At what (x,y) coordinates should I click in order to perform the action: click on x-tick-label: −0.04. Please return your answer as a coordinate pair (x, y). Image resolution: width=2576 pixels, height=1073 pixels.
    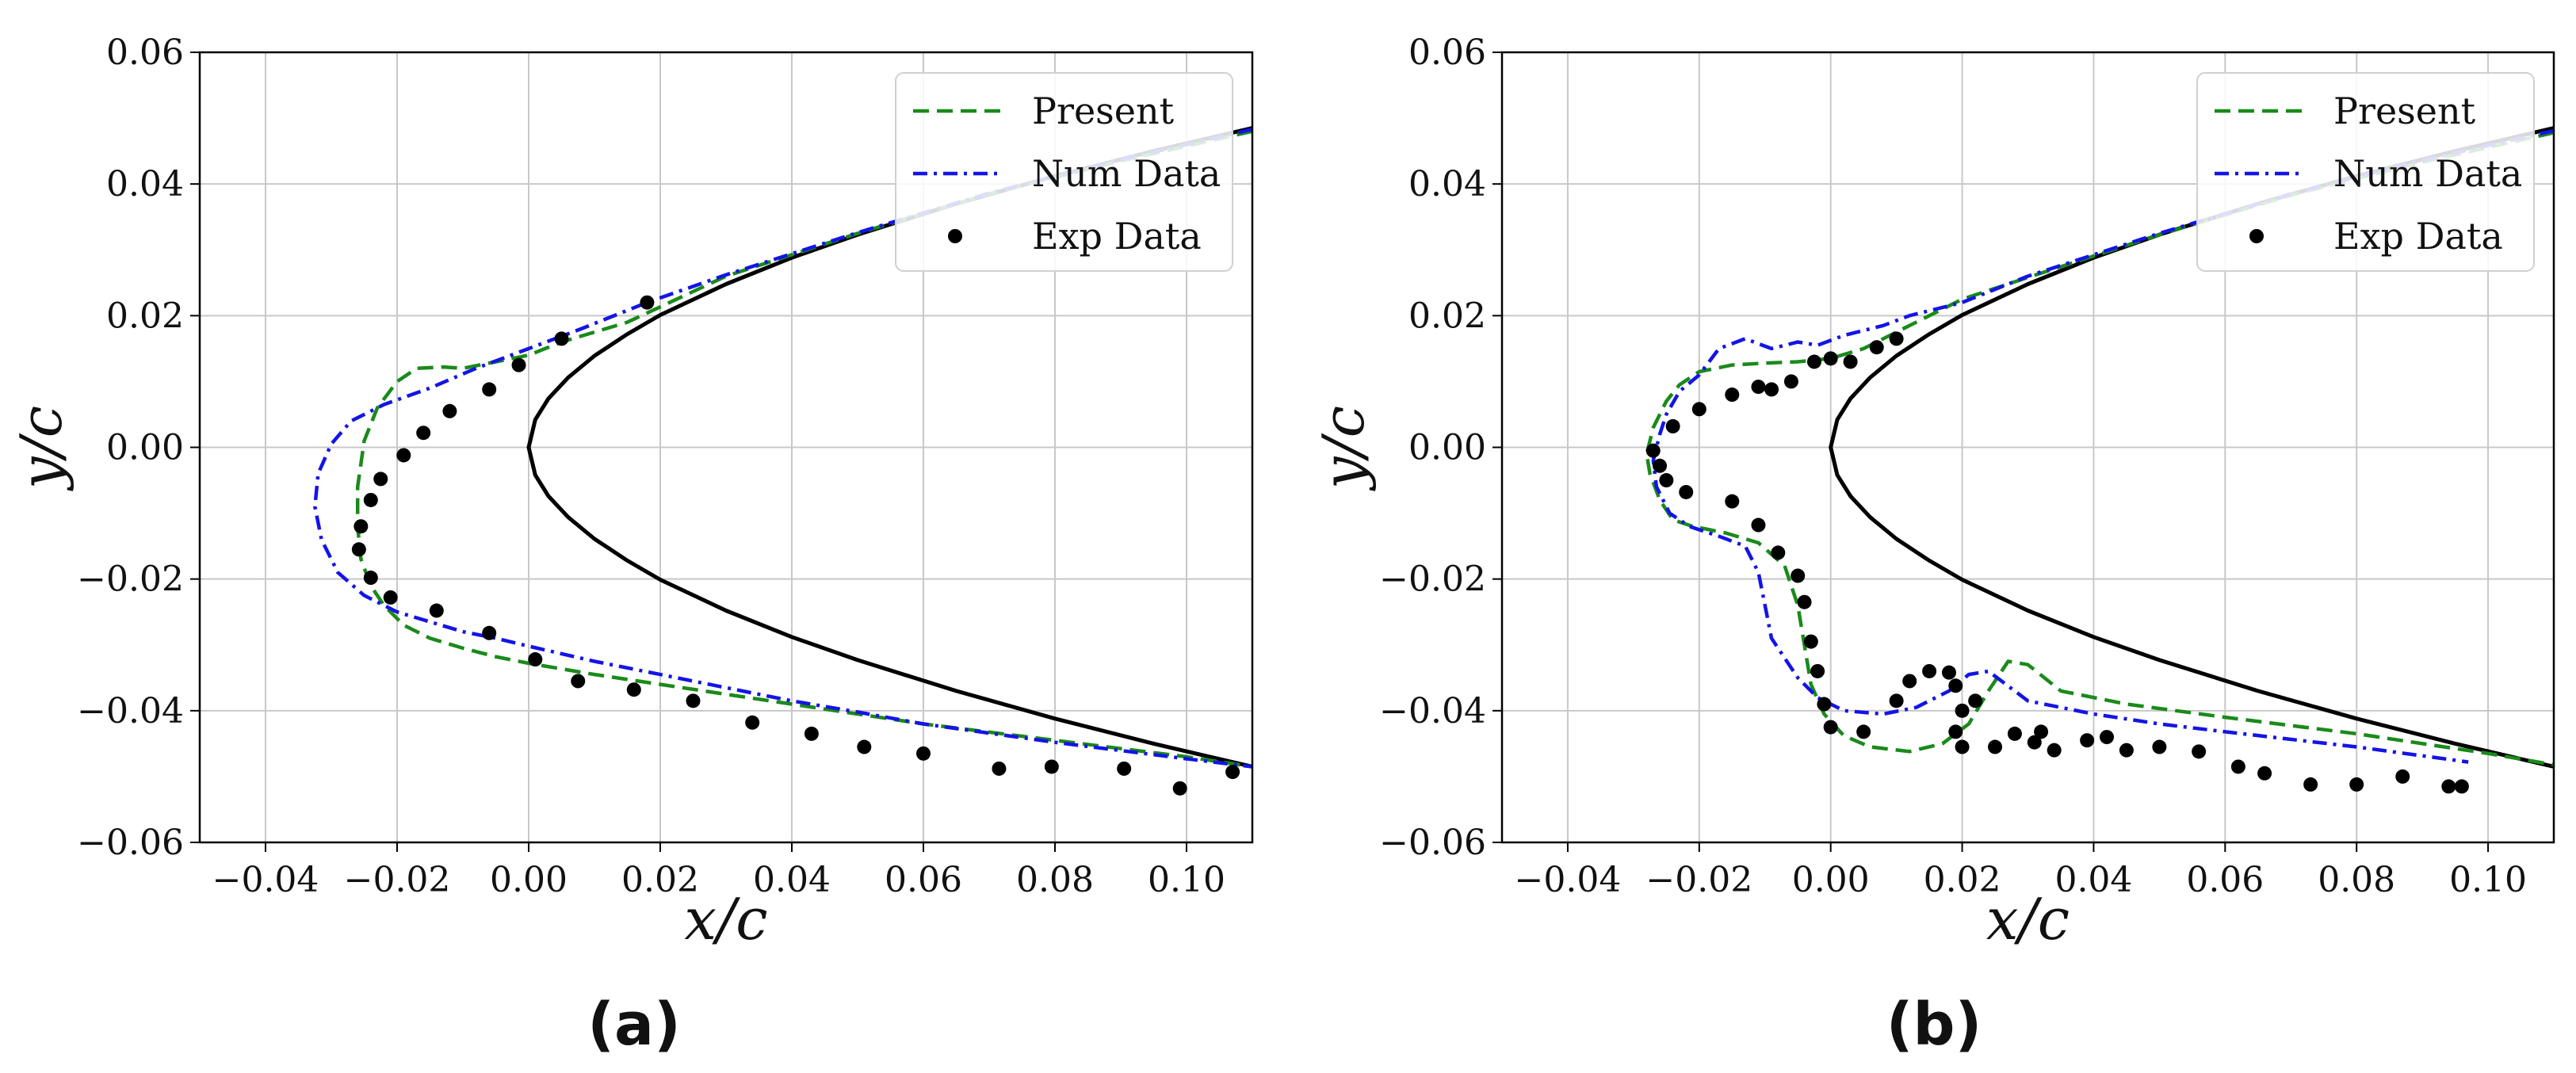
    Looking at the image, I should click on (265, 880).